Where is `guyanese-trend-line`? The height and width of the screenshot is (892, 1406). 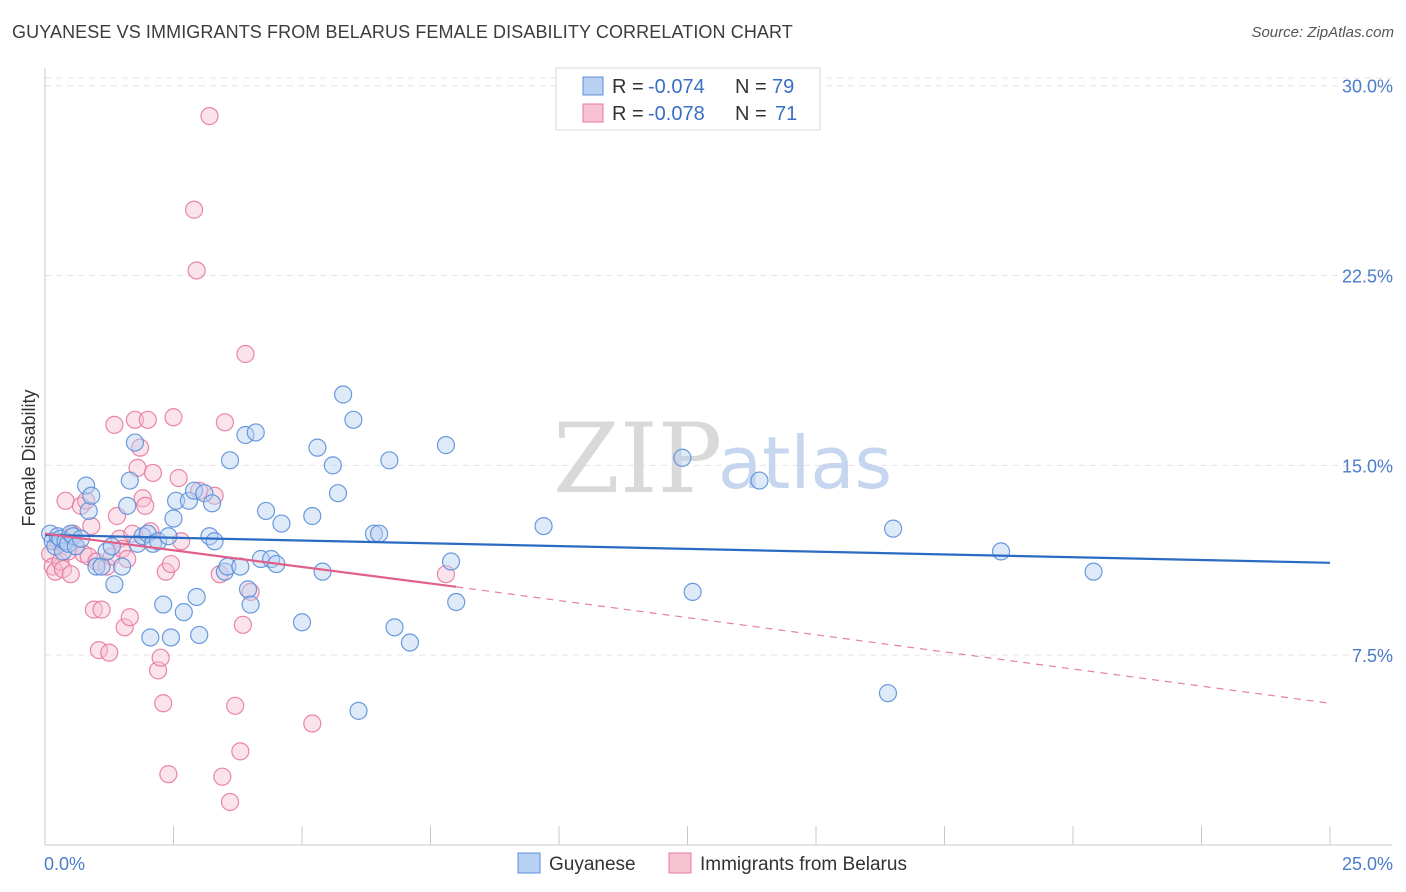 guyanese-trend-line is located at coordinates (687, 548).